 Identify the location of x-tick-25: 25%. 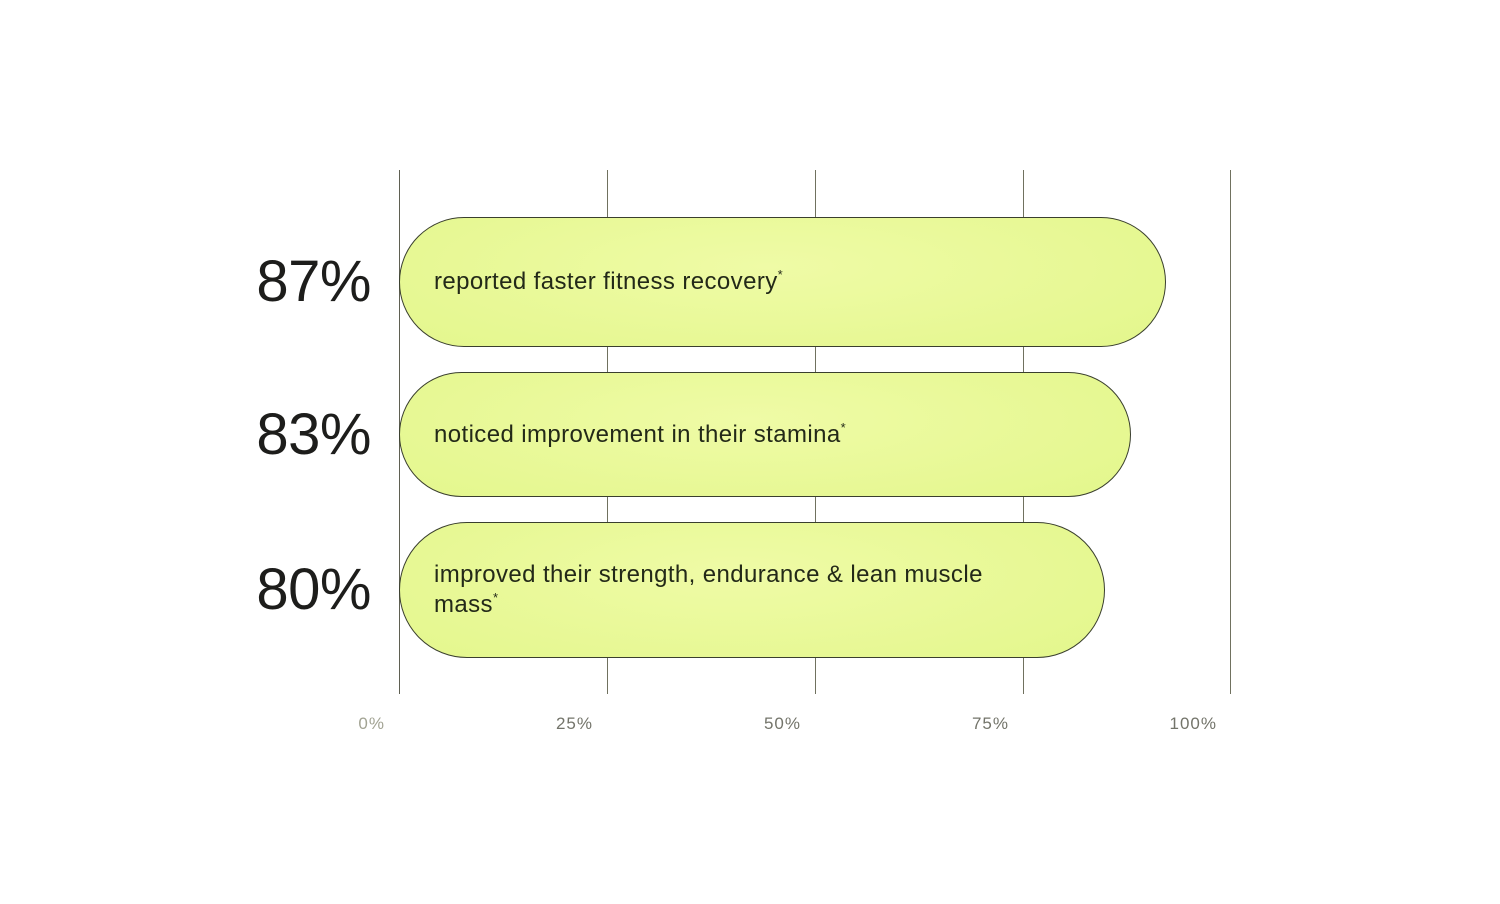
(574, 723).